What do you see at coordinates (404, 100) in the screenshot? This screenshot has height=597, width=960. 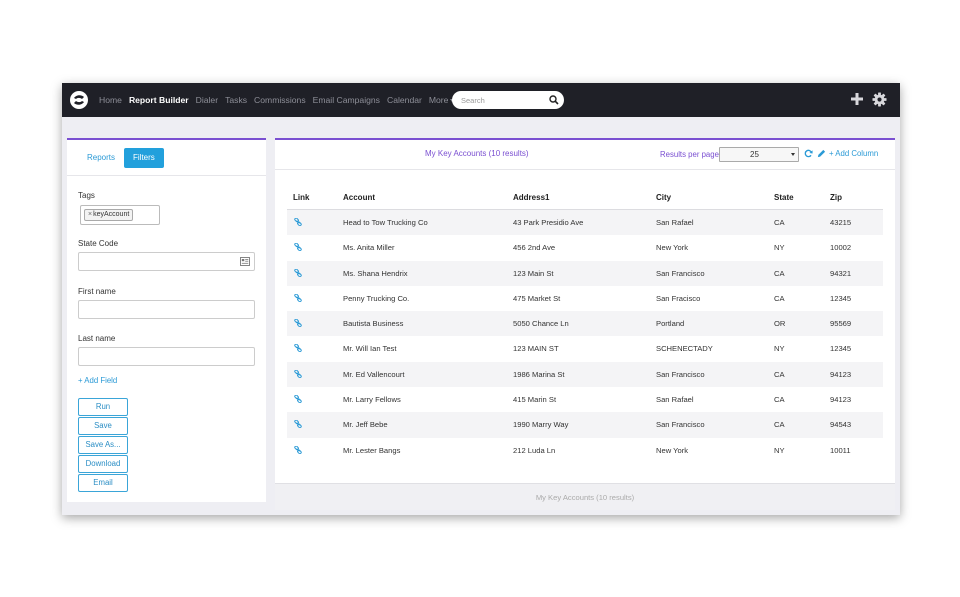 I see `nav-item-calendar: Calendar` at bounding box center [404, 100].